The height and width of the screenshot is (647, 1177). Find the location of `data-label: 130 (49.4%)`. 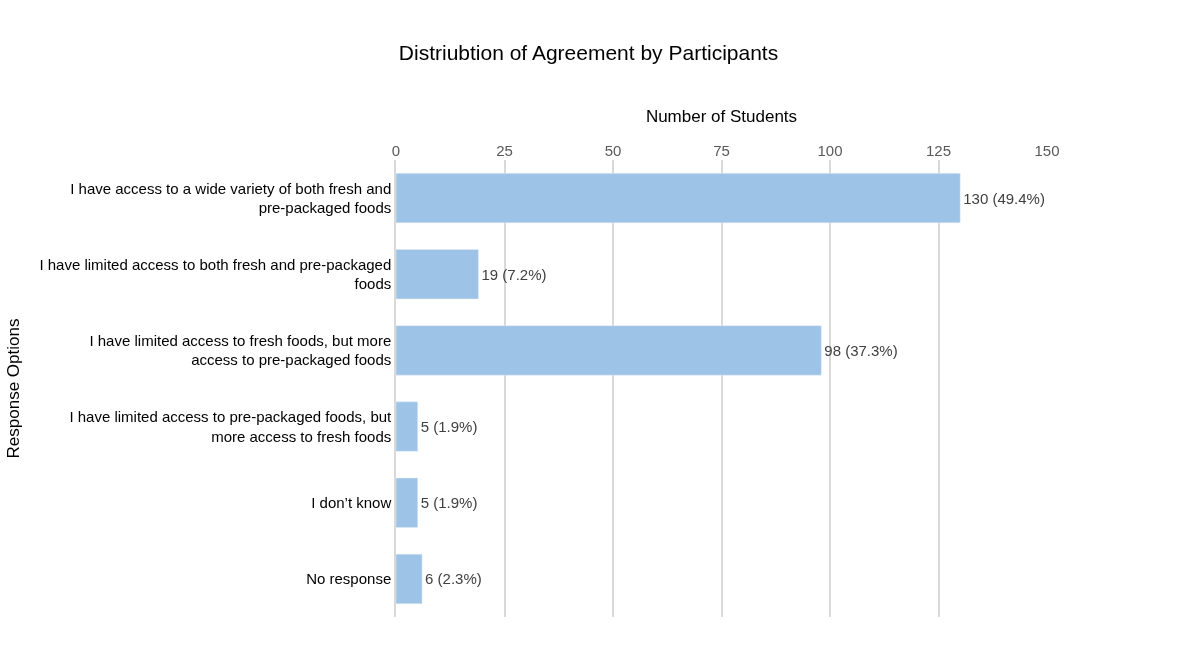

data-label: 130 (49.4%) is located at coordinates (1004, 198).